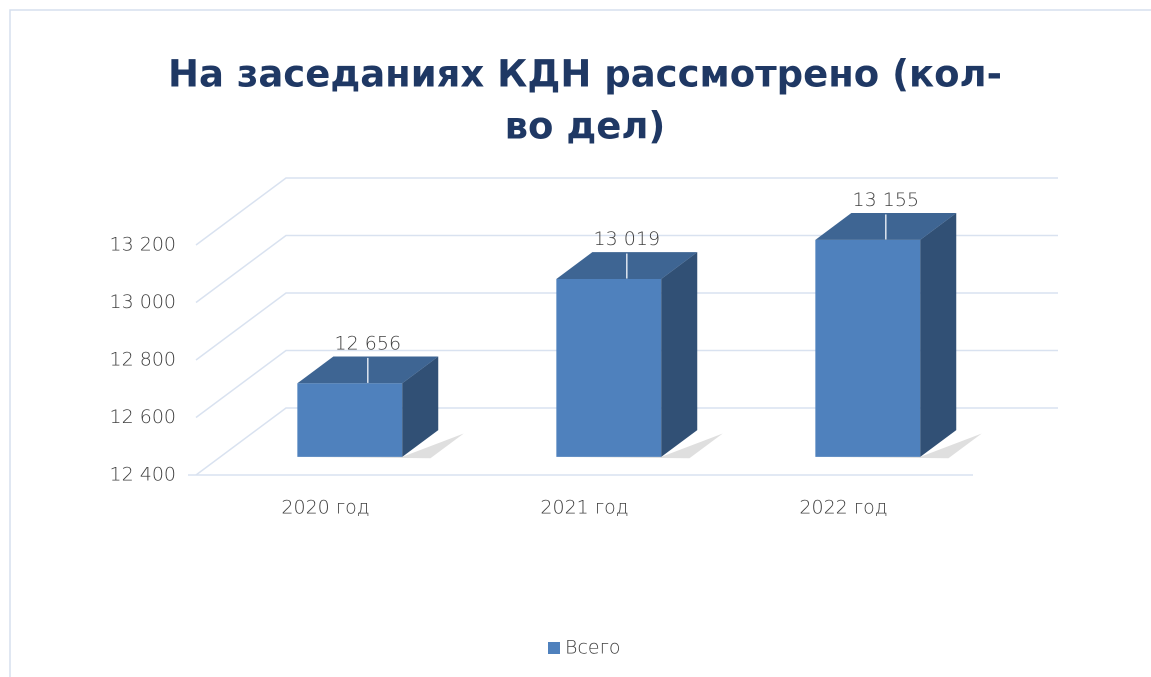 The width and height of the screenshot is (1151, 677). I want to click on y-tick-label: 12 400, so click(143, 475).